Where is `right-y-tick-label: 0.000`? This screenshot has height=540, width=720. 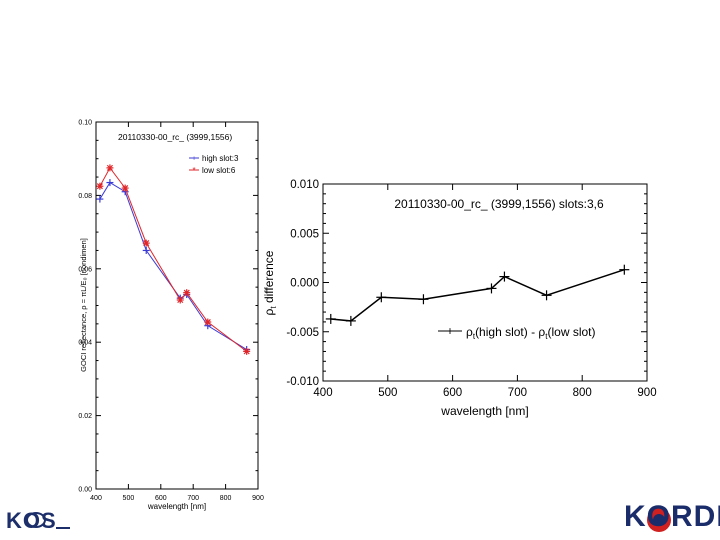
right-y-tick-label: 0.000 is located at coordinates (304, 284).